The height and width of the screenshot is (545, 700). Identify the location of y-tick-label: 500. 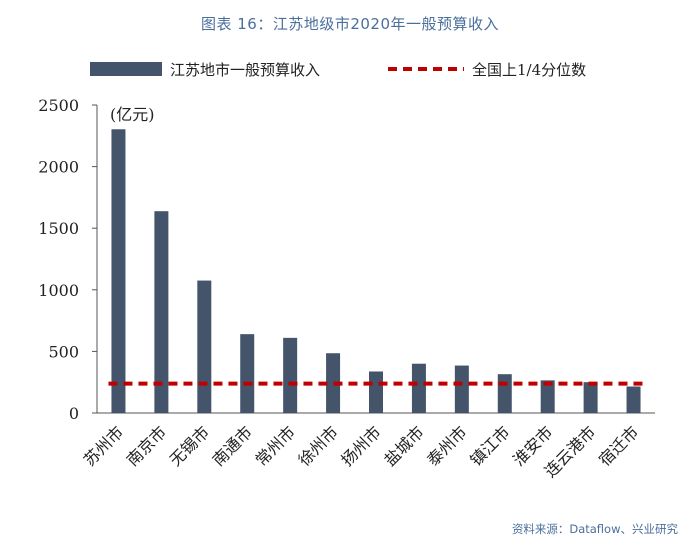
(63, 351).